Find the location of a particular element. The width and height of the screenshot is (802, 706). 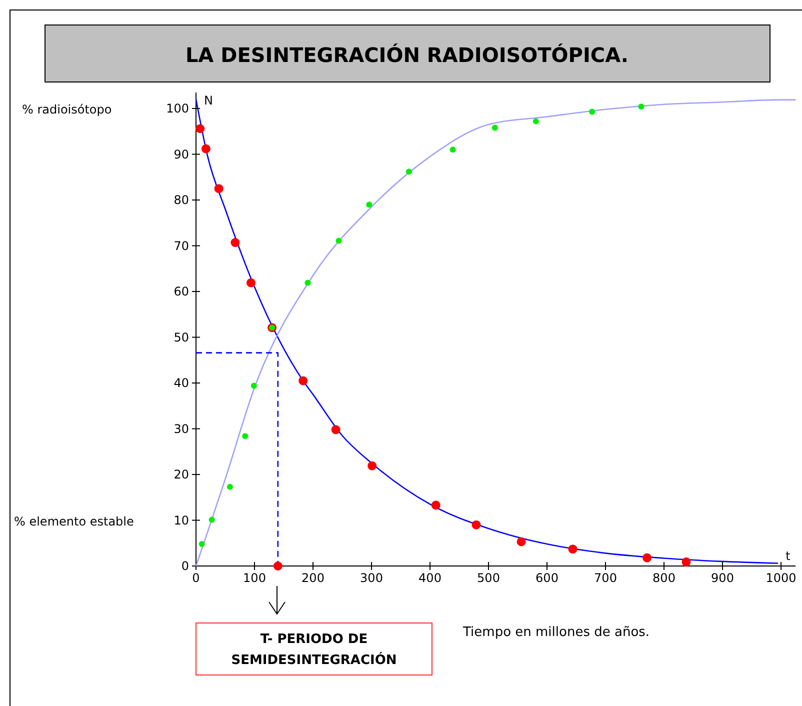

annotation: t is located at coordinates (788, 556).